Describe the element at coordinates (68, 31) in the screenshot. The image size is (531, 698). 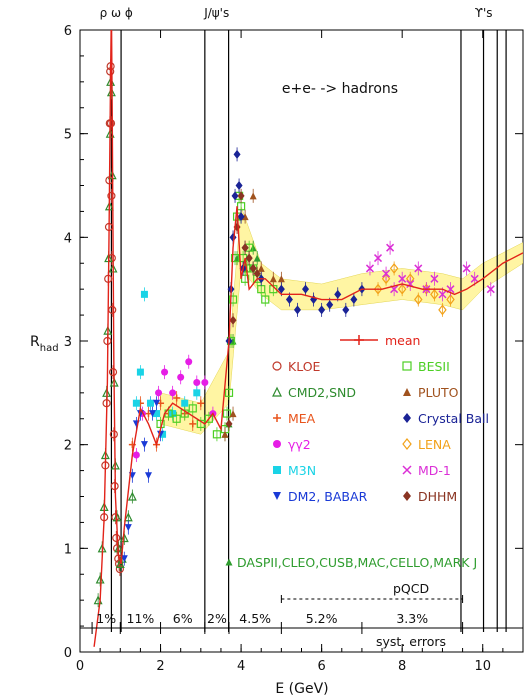
I see `y-tick-label: 6` at that location.